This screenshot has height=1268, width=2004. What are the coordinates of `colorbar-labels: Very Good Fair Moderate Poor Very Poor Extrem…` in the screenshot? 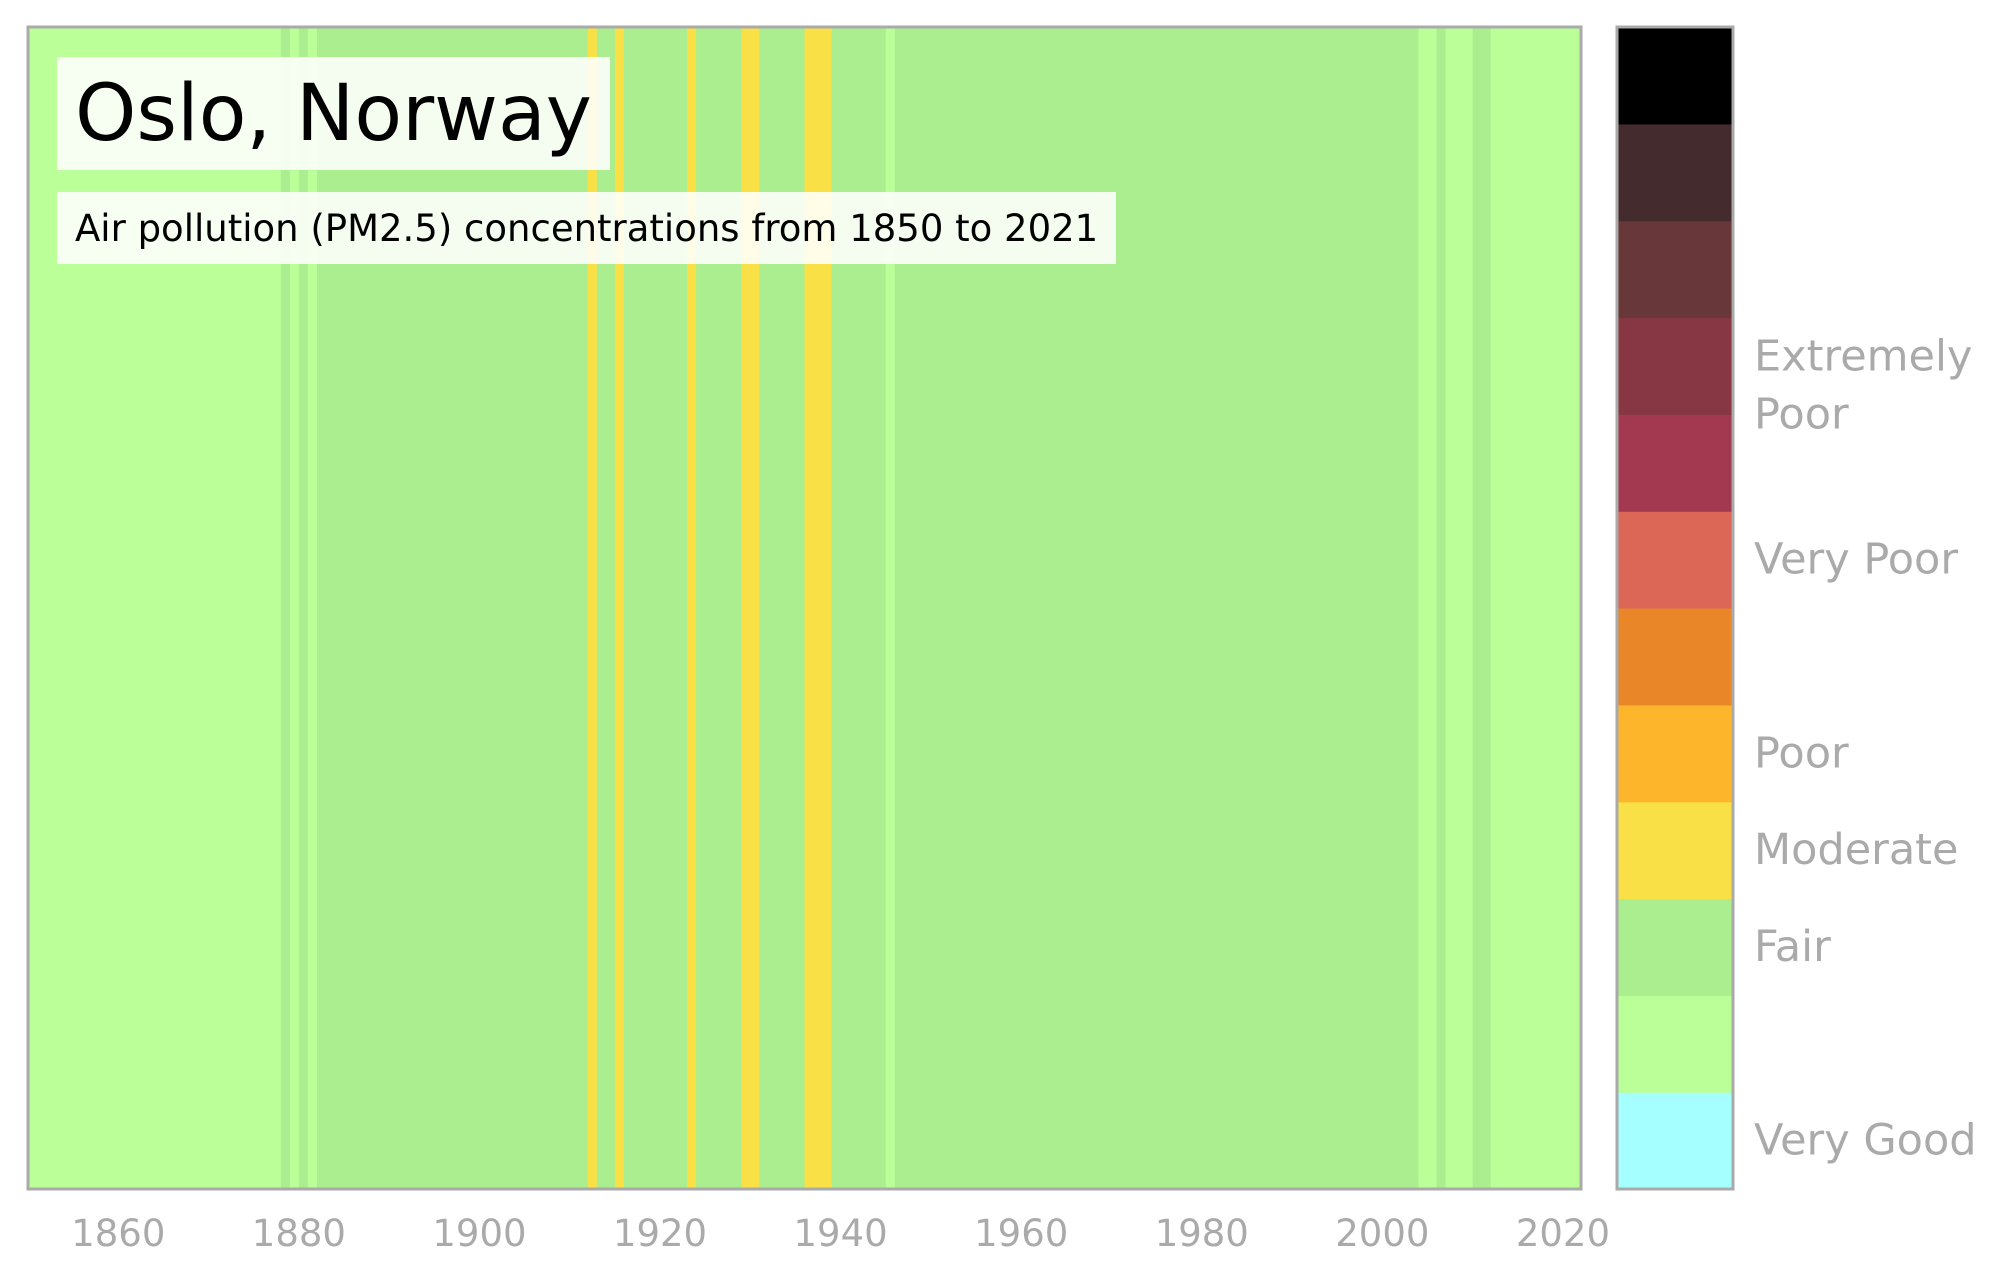 It's located at (1865, 748).